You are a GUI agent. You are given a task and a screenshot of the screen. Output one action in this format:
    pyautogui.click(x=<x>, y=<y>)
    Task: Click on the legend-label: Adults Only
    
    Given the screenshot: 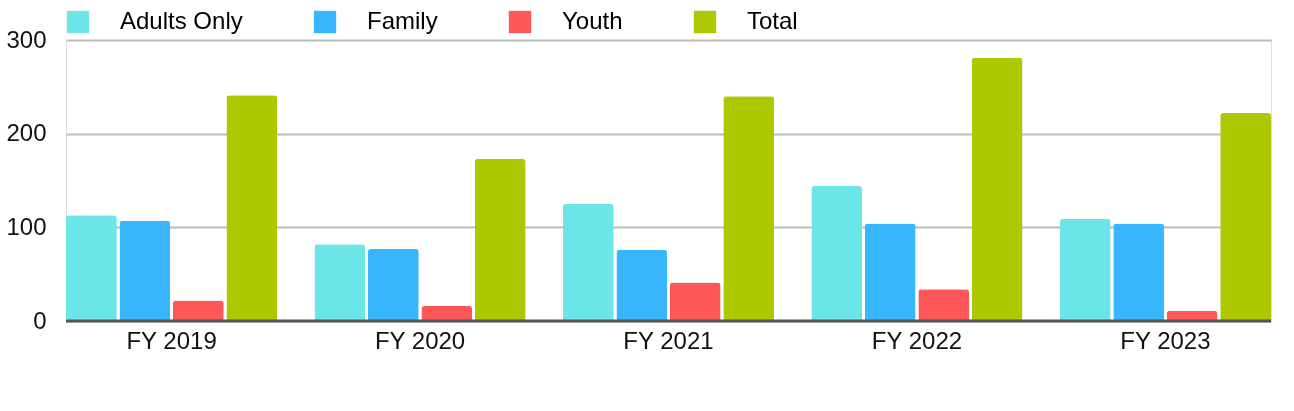 What is the action you would take?
    pyautogui.click(x=181, y=20)
    